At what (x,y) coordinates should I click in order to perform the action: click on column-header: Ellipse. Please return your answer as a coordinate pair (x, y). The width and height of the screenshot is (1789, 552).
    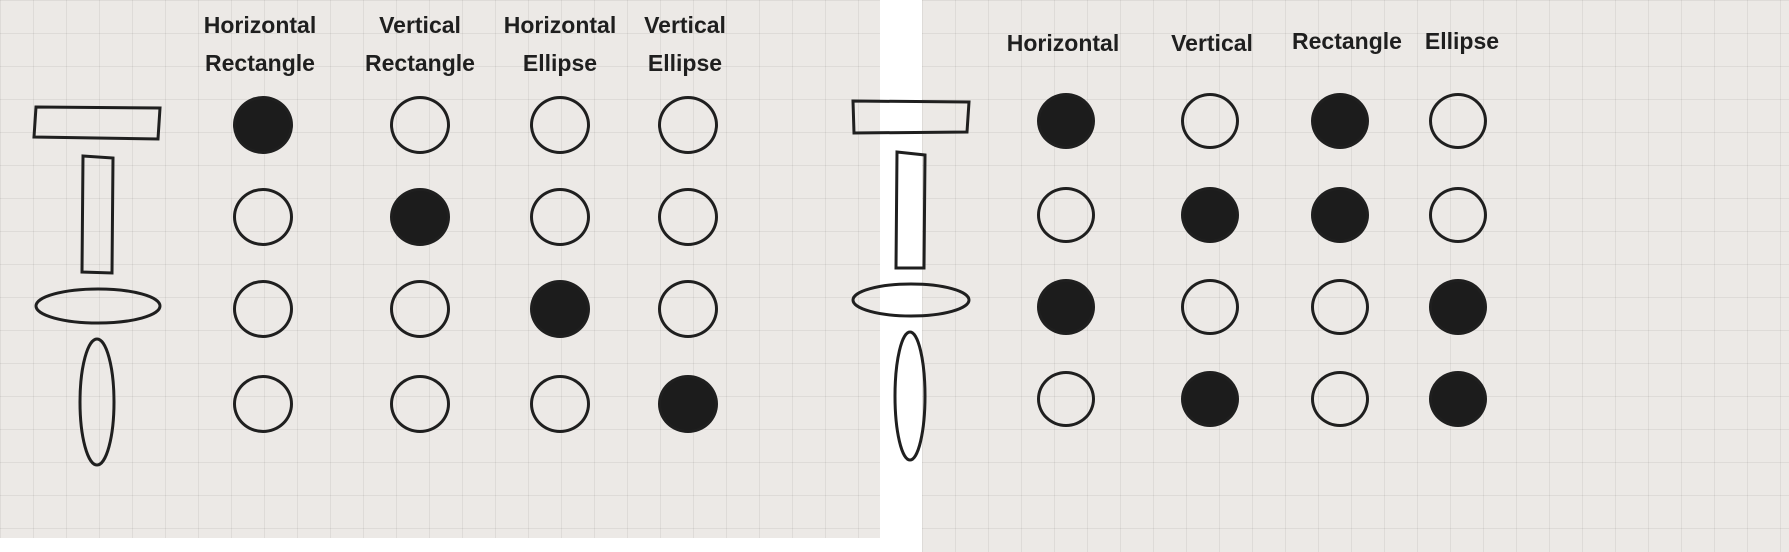
    Looking at the image, I should click on (1462, 41).